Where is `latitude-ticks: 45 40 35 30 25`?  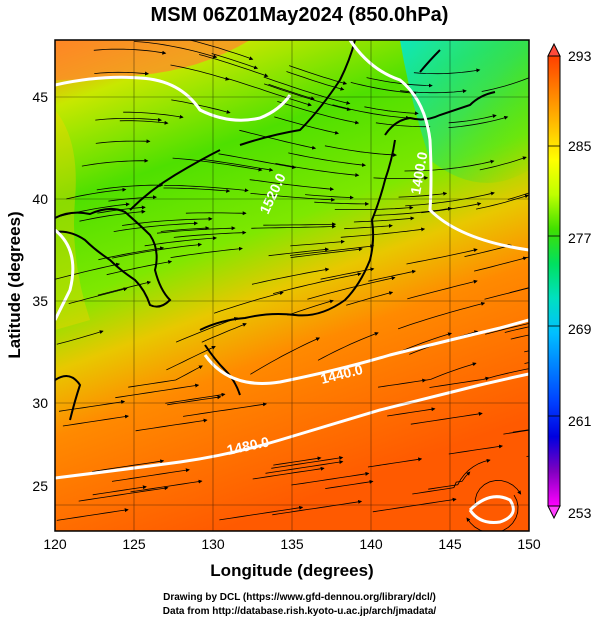 latitude-ticks: 45 40 35 30 25 is located at coordinates (40, 291).